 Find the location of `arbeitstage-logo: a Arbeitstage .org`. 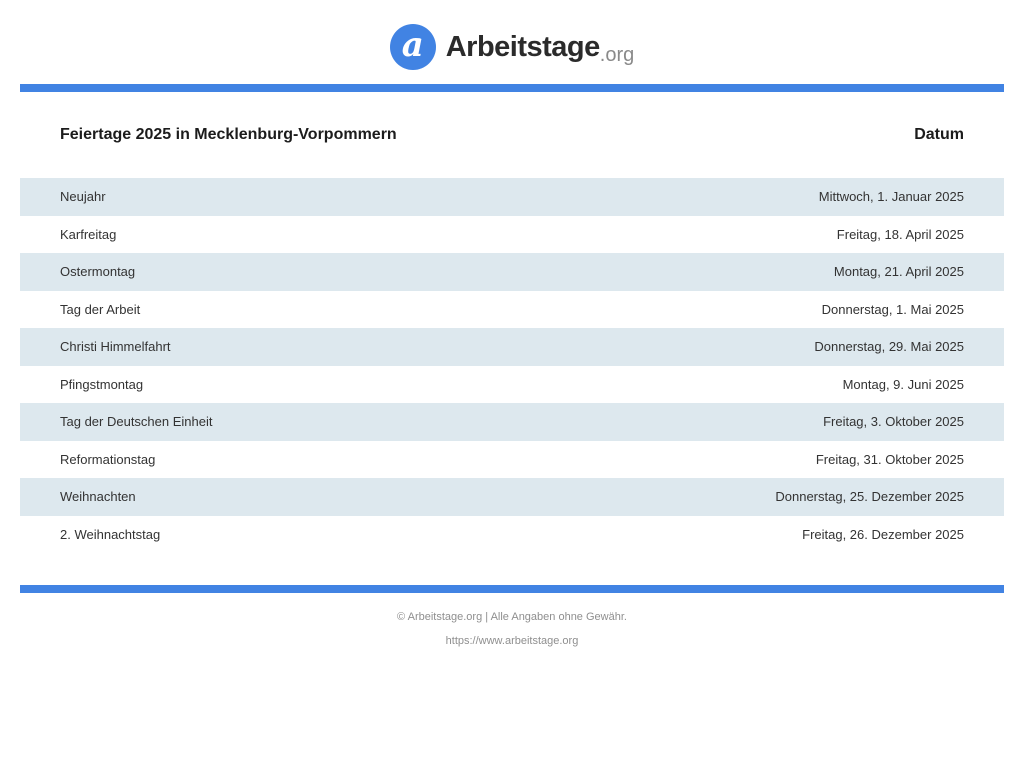

arbeitstage-logo: a Arbeitstage .org is located at coordinates (512, 47).